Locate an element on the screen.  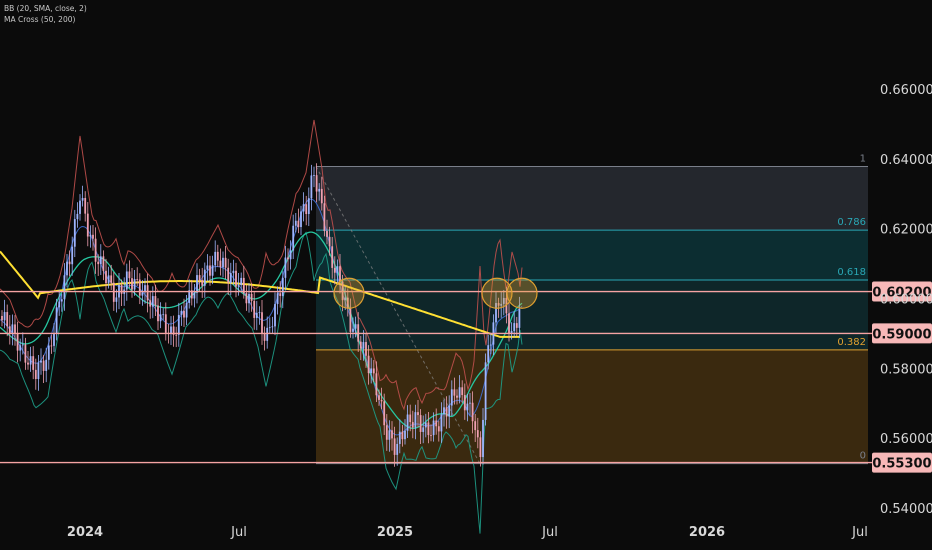
highlight-circle is located at coordinates (522, 293).